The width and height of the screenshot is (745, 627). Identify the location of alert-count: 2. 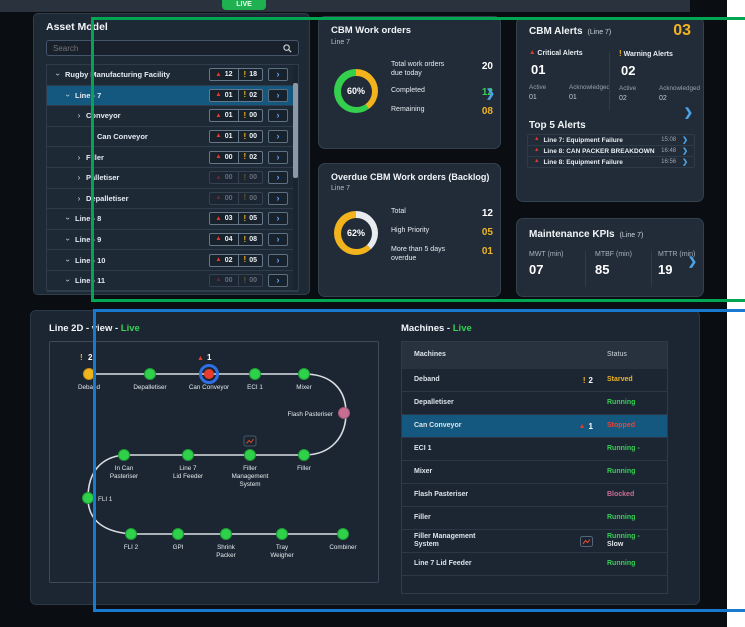
(590, 380).